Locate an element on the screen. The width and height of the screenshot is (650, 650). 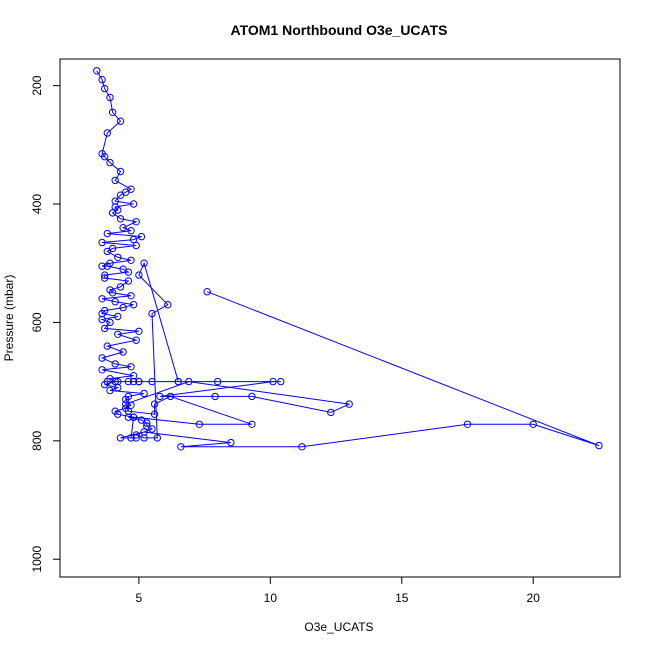
x-tick-label: 15 is located at coordinates (402, 598).